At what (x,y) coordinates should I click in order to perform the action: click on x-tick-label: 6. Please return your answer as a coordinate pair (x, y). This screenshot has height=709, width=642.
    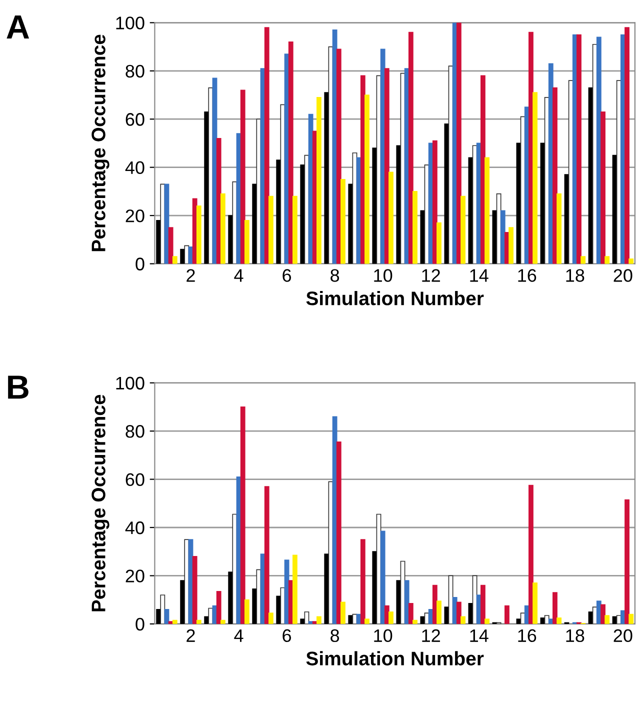
    Looking at the image, I should click on (287, 275).